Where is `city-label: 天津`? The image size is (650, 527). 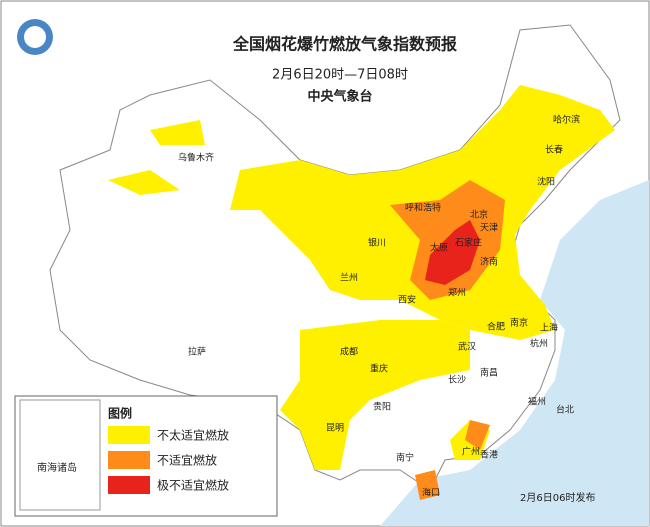 city-label: 天津 is located at coordinates (489, 228).